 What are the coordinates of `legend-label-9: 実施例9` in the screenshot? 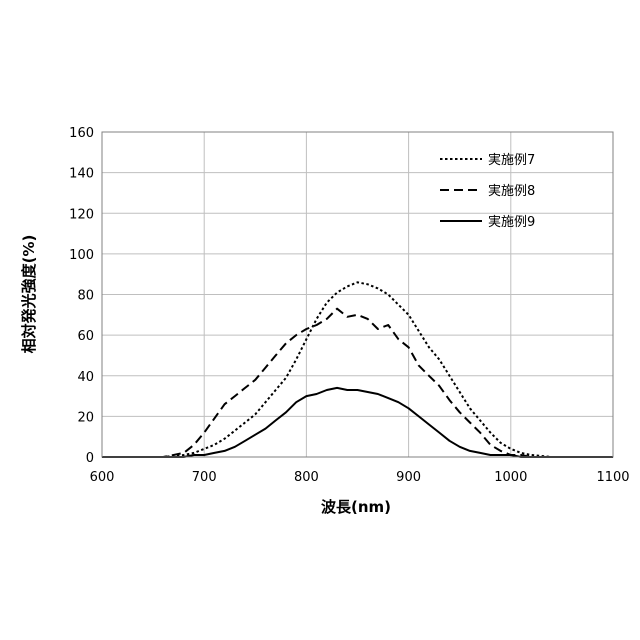 It's located at (511, 222).